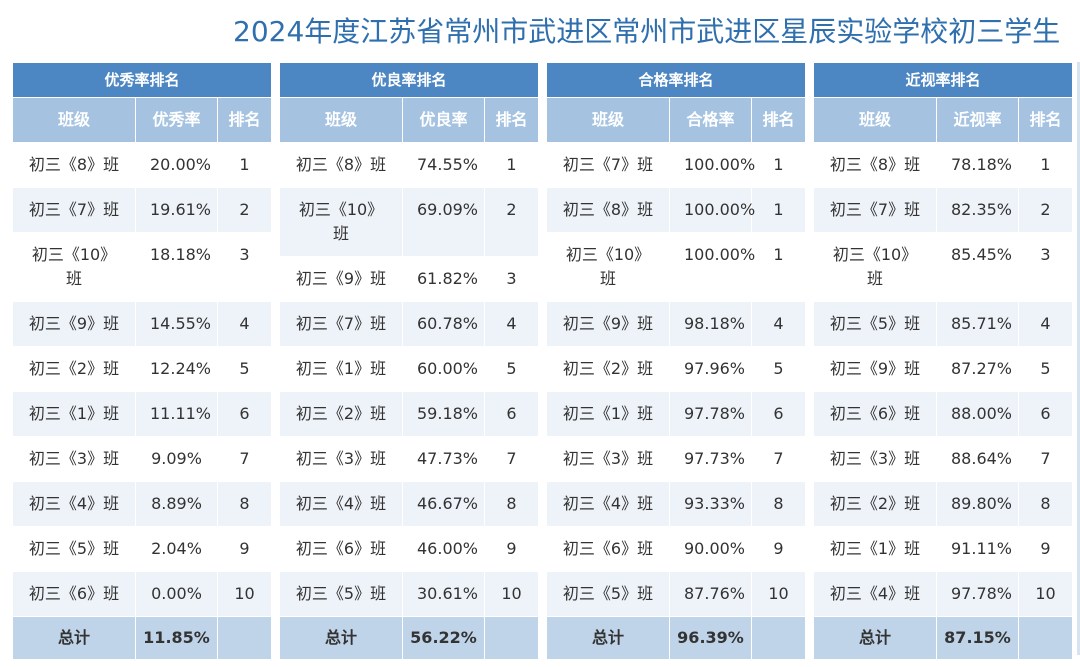 The width and height of the screenshot is (1080, 667). I want to click on rank: 6, so click(1045, 414).